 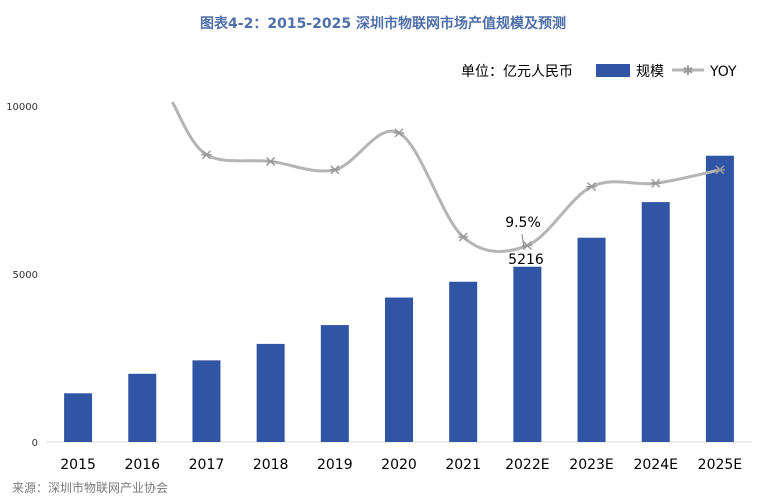 What do you see at coordinates (271, 465) in the screenshot?
I see `x-tick-label: 2018` at bounding box center [271, 465].